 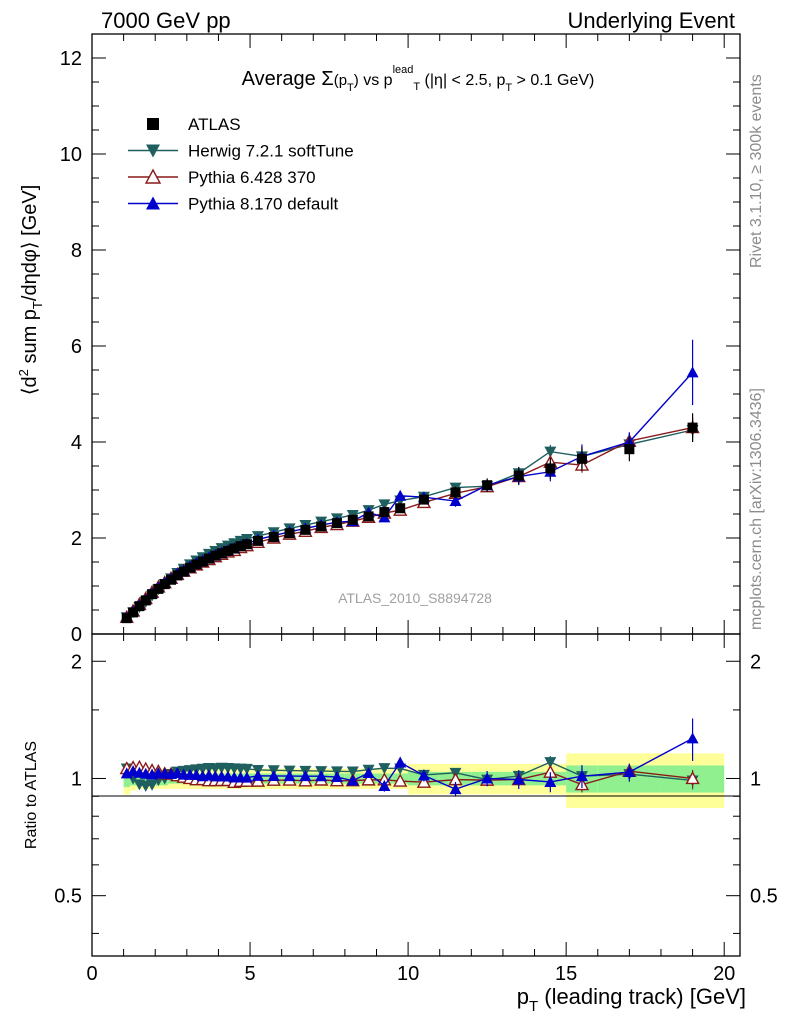 What do you see at coordinates (91, 974) in the screenshot?
I see `x-tick-label: 0` at bounding box center [91, 974].